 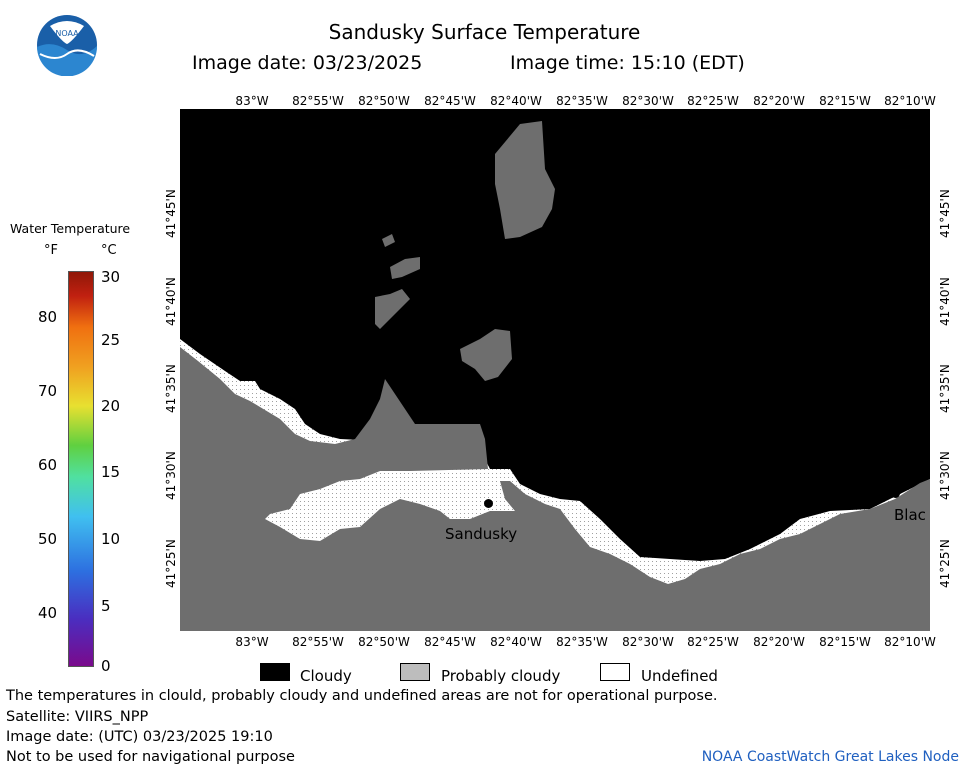 What do you see at coordinates (150, 757) in the screenshot?
I see `navigation-warning: Not to be used for navigational purpose` at bounding box center [150, 757].